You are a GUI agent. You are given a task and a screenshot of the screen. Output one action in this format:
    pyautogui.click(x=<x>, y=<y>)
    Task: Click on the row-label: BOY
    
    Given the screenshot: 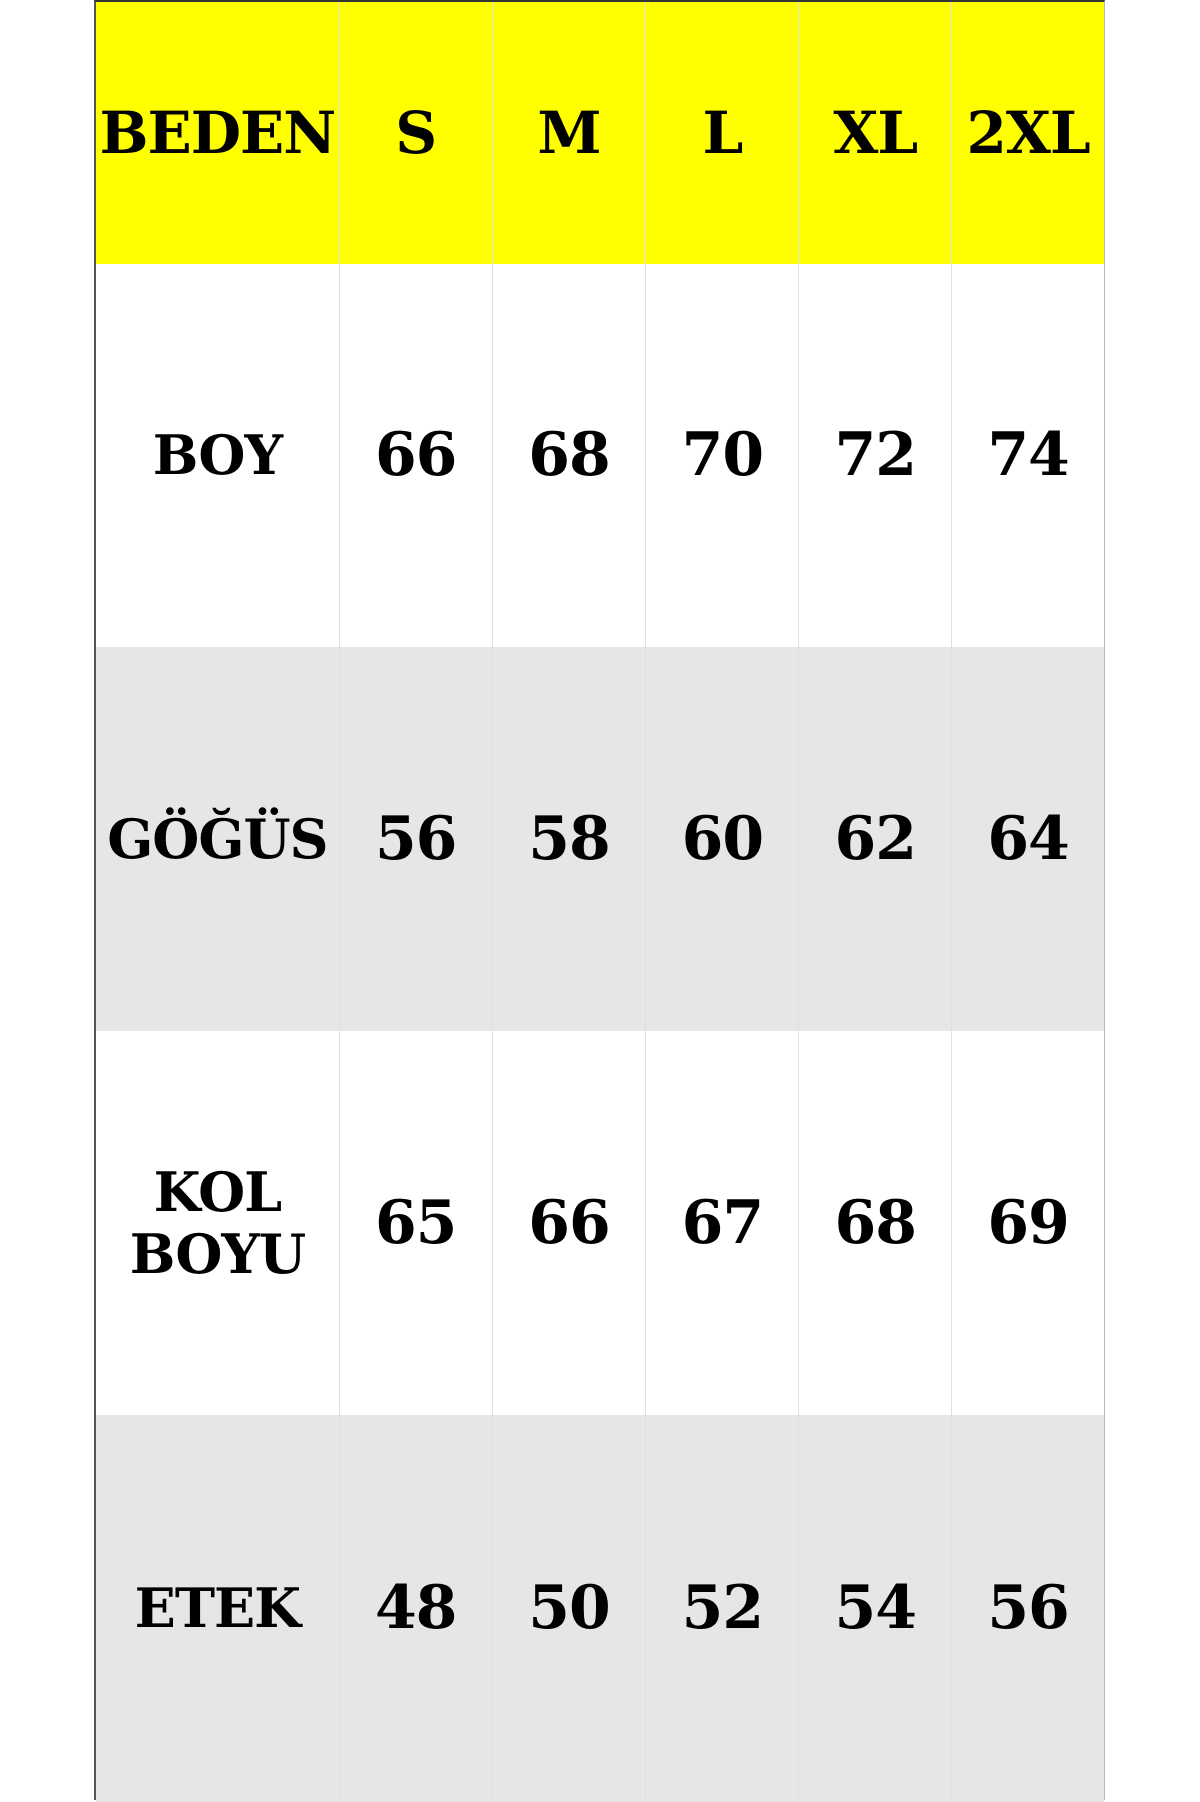 What is the action you would take?
    pyautogui.click(x=218, y=455)
    